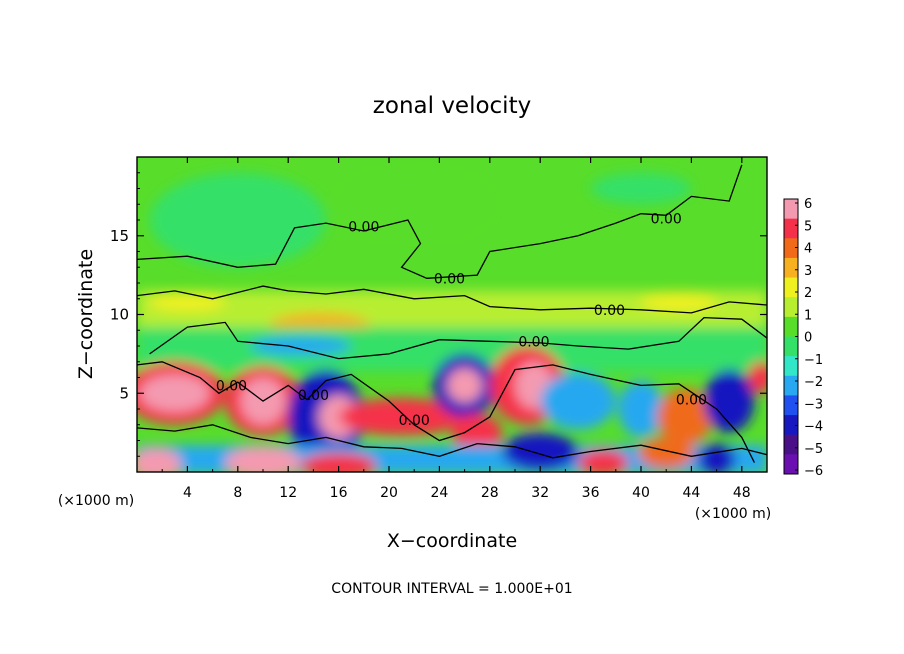 This screenshot has height=654, width=904. I want to click on x-tick-label-12: 12, so click(288, 493).